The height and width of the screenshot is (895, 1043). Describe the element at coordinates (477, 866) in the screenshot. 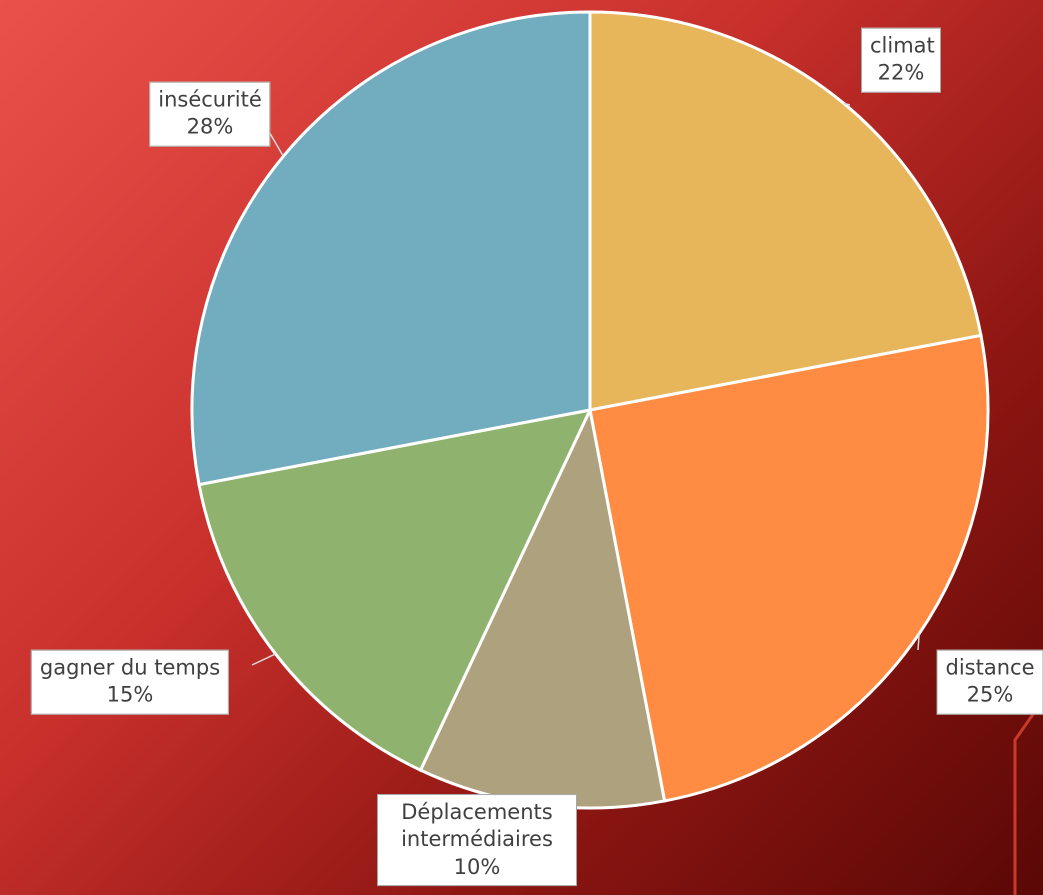

I see `value-label: 10%` at that location.